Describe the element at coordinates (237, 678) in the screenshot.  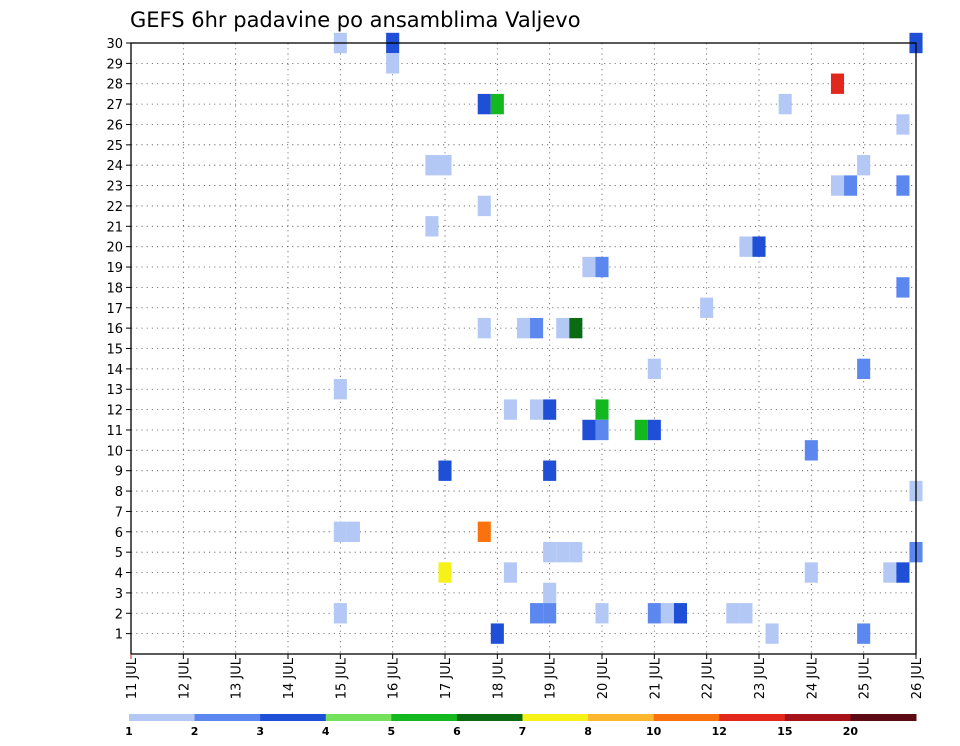
I see `x-tick-label: 13 JUL` at that location.